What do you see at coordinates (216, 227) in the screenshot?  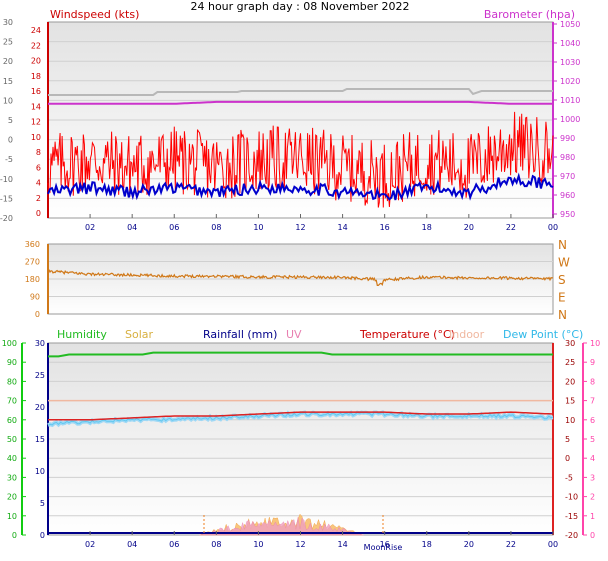 I see `x-tick-label: 08` at bounding box center [216, 227].